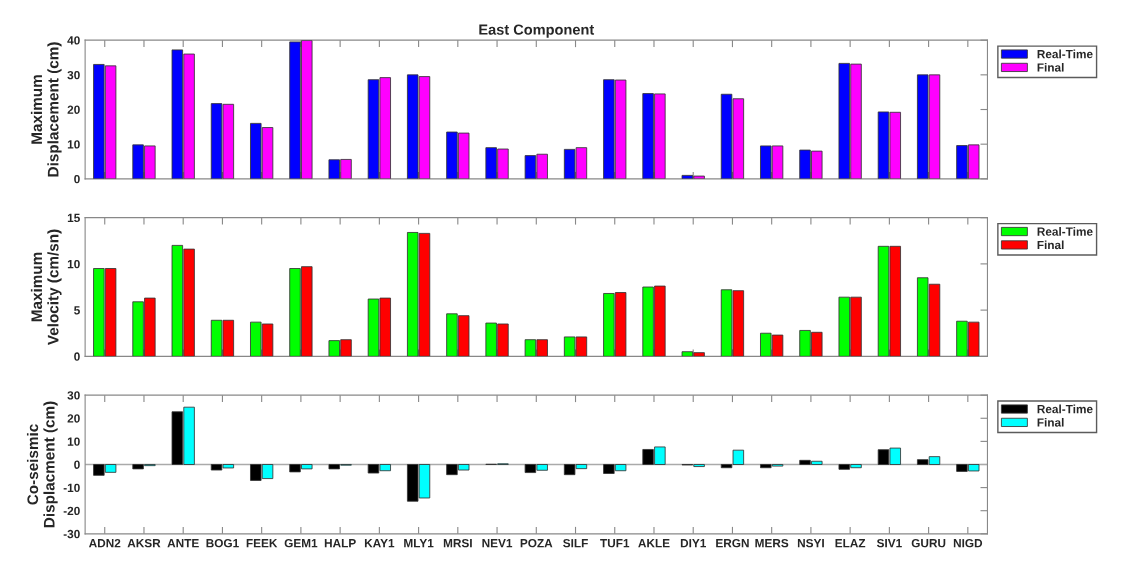 The width and height of the screenshot is (1135, 574). Describe the element at coordinates (71, 487) in the screenshot. I see `y-tick-label: -10` at that location.